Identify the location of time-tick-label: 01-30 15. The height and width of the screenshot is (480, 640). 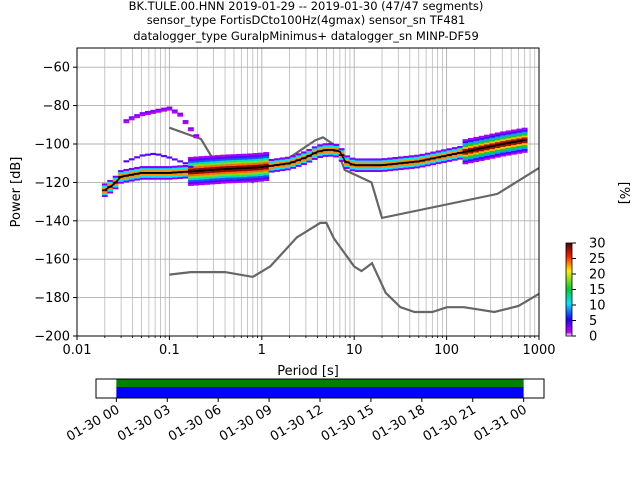
(348, 423).